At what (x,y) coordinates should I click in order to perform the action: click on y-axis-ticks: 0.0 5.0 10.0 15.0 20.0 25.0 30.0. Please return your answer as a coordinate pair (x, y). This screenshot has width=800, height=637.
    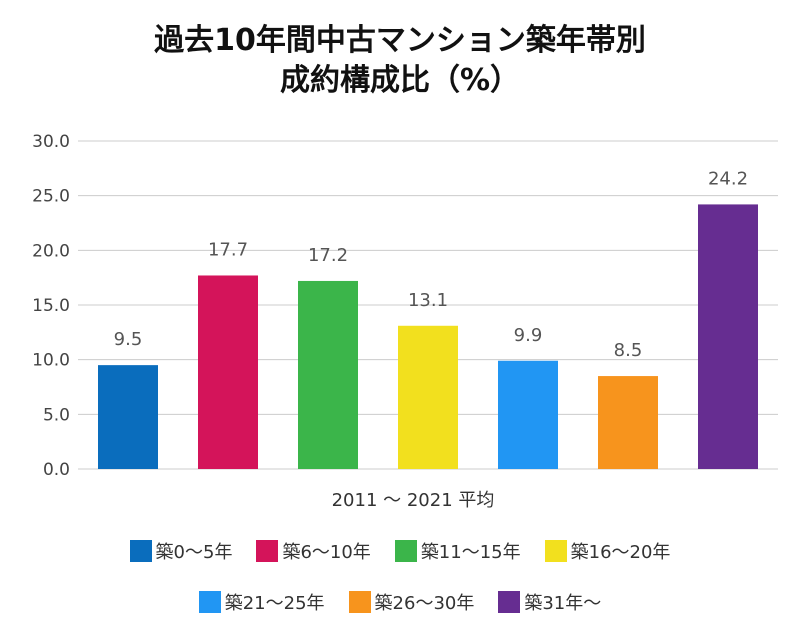
    Looking at the image, I should click on (51, 306).